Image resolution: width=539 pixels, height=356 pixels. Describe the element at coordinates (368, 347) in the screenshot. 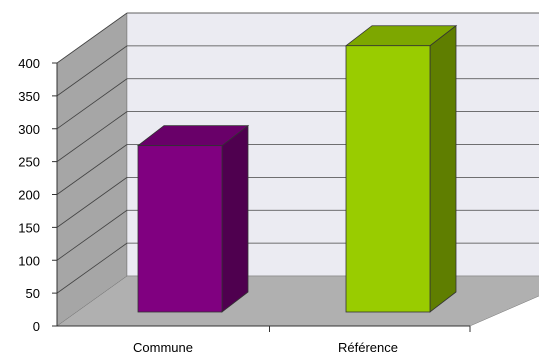

I see `x-category-label: Référence` at that location.